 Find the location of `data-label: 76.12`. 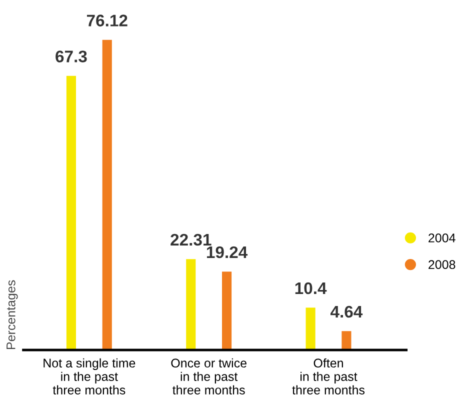

data-label: 76.12 is located at coordinates (107, 20).